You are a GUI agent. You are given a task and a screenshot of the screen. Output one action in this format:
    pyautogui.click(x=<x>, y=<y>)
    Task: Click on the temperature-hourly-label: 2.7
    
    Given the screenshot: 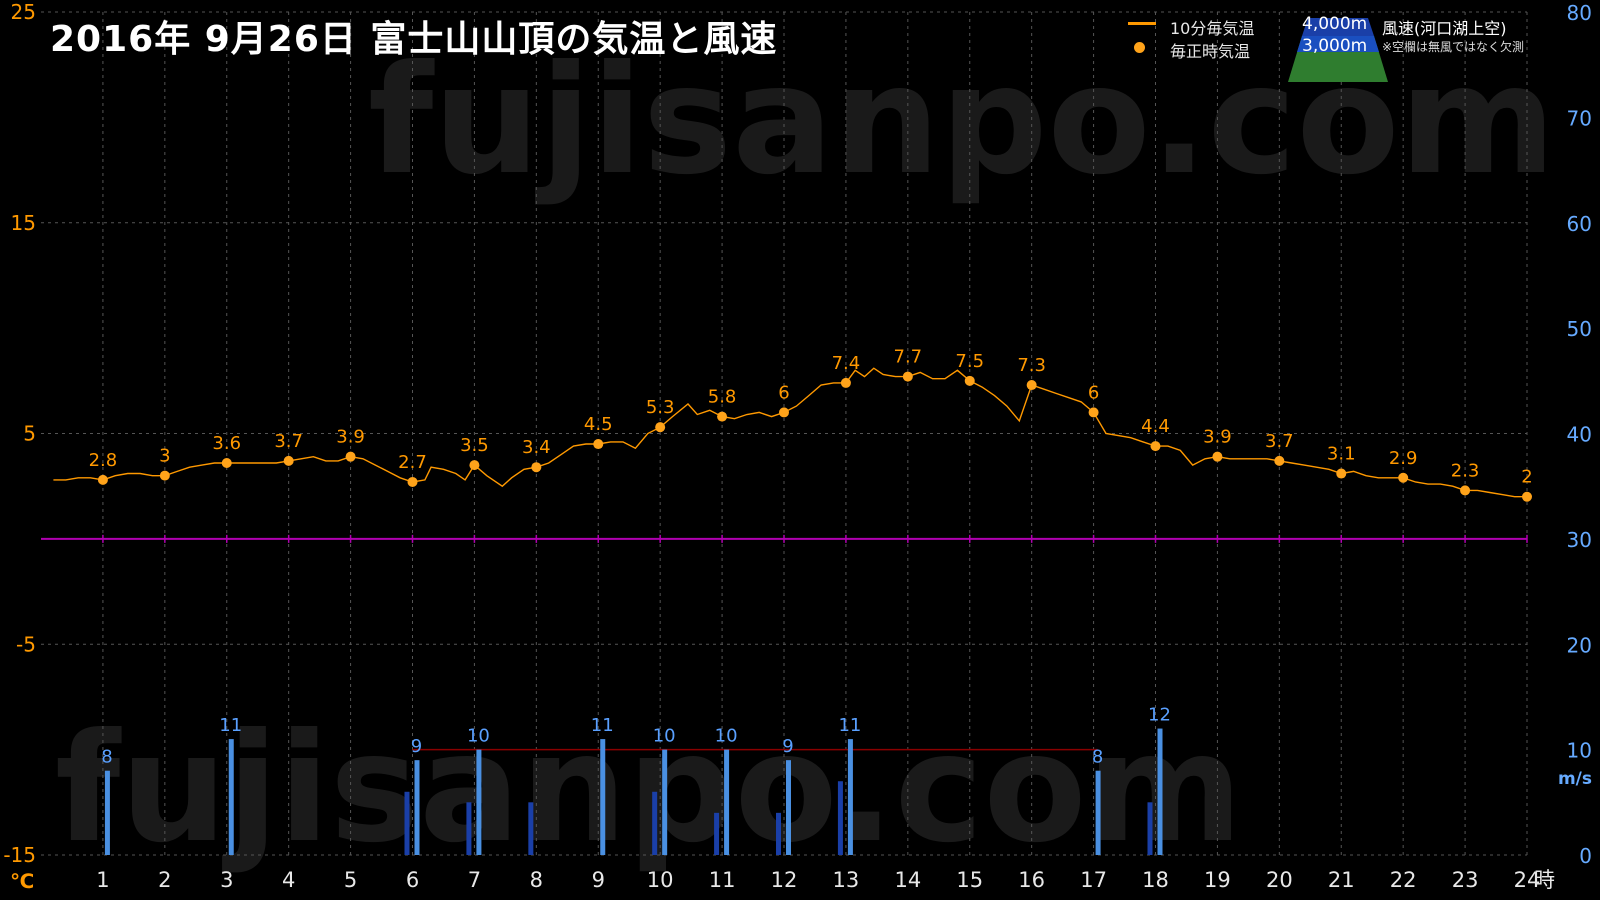 What is the action you would take?
    pyautogui.click(x=412, y=462)
    